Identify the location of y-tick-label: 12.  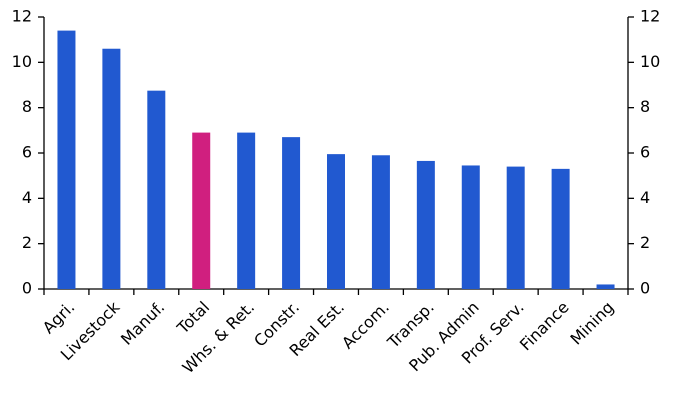
(22, 16).